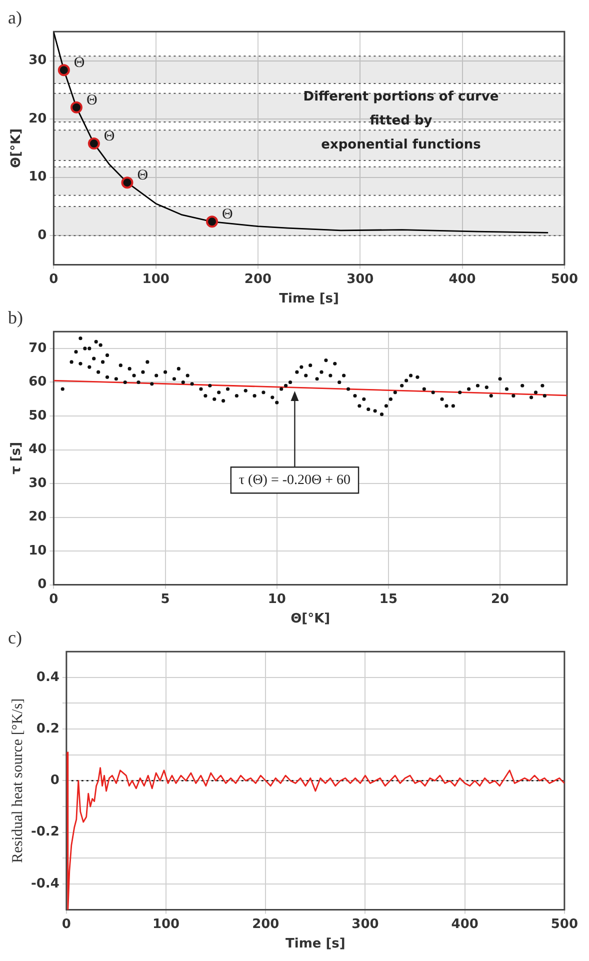  Describe the element at coordinates (277, 599) in the screenshot. I see `x-tick-label: 10` at that location.